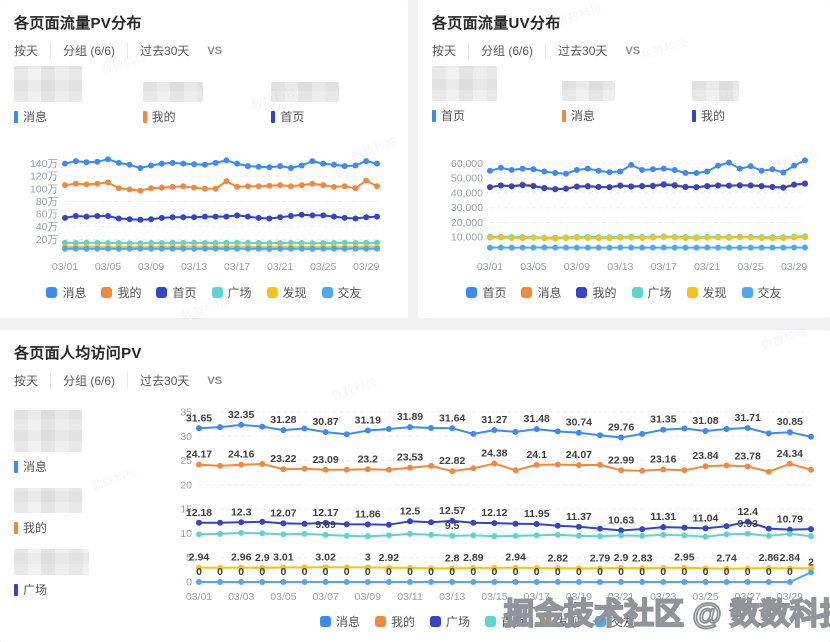 The image size is (830, 642). Describe the element at coordinates (286, 292) in the screenshot. I see `legend-item-发现: 发现` at that location.